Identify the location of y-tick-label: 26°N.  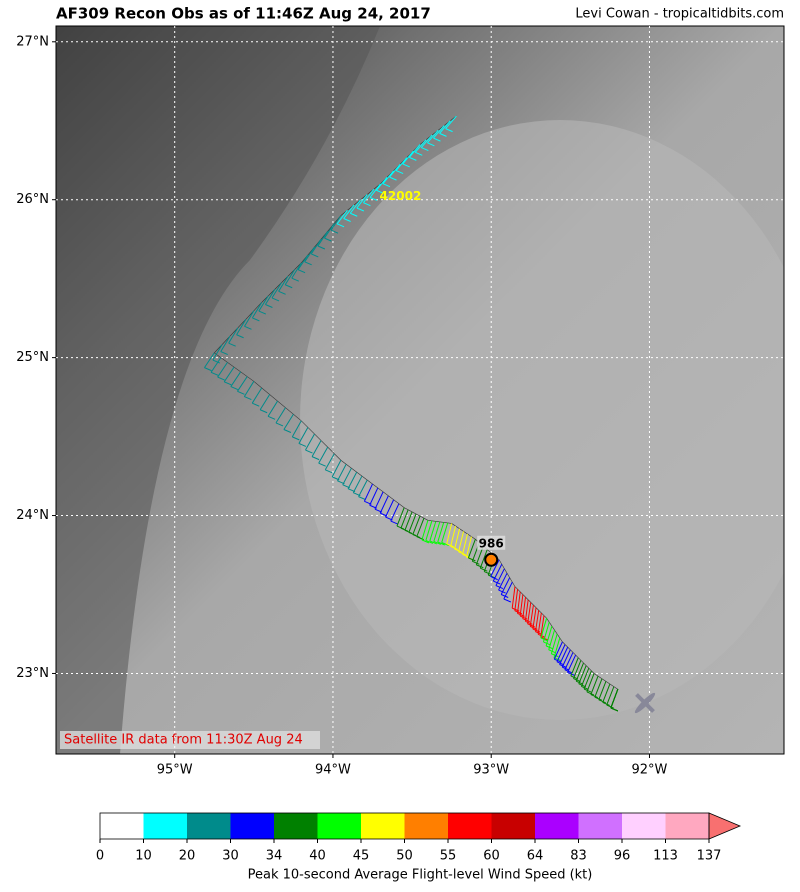
(32, 199).